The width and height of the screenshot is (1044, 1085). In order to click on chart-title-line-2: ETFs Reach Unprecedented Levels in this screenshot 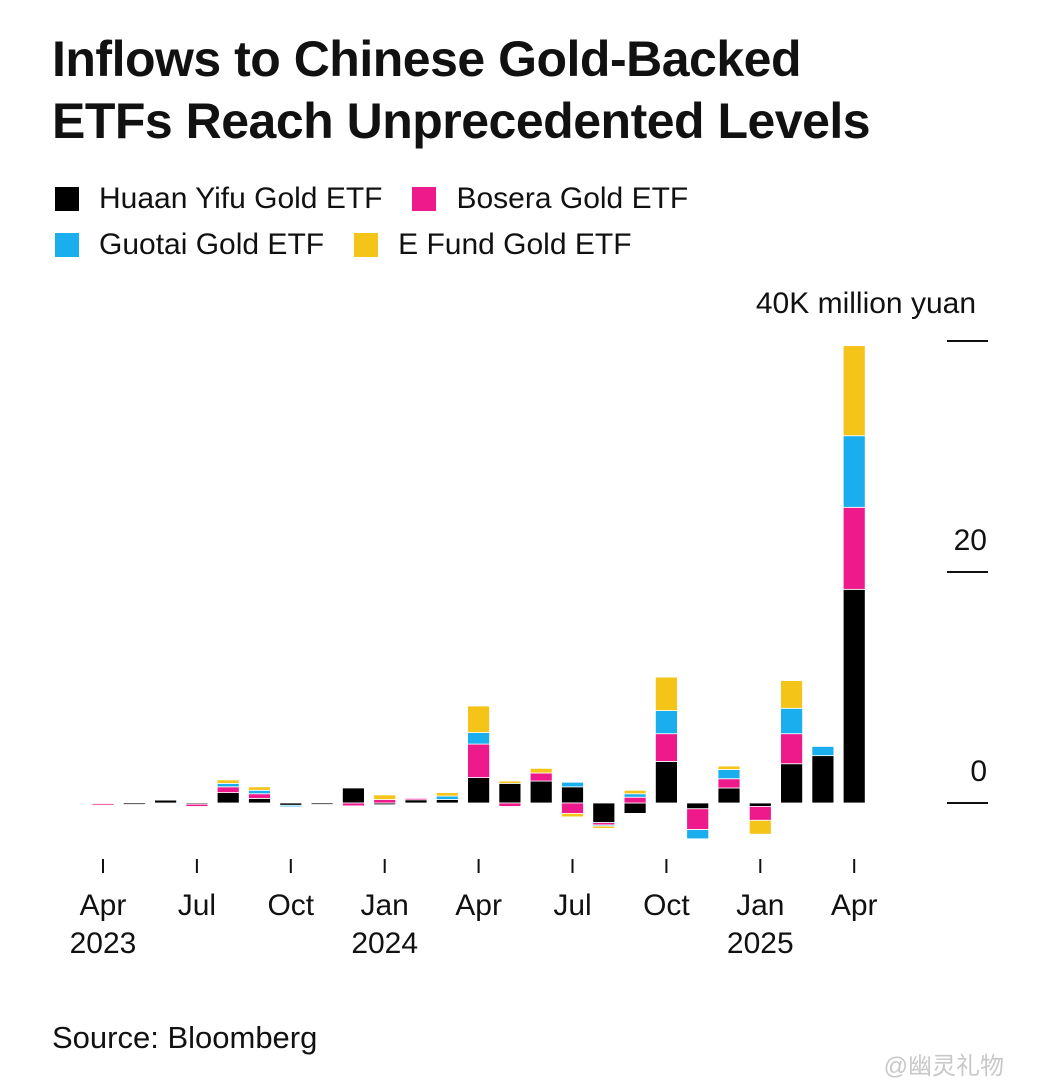, I will do `click(461, 121)`.